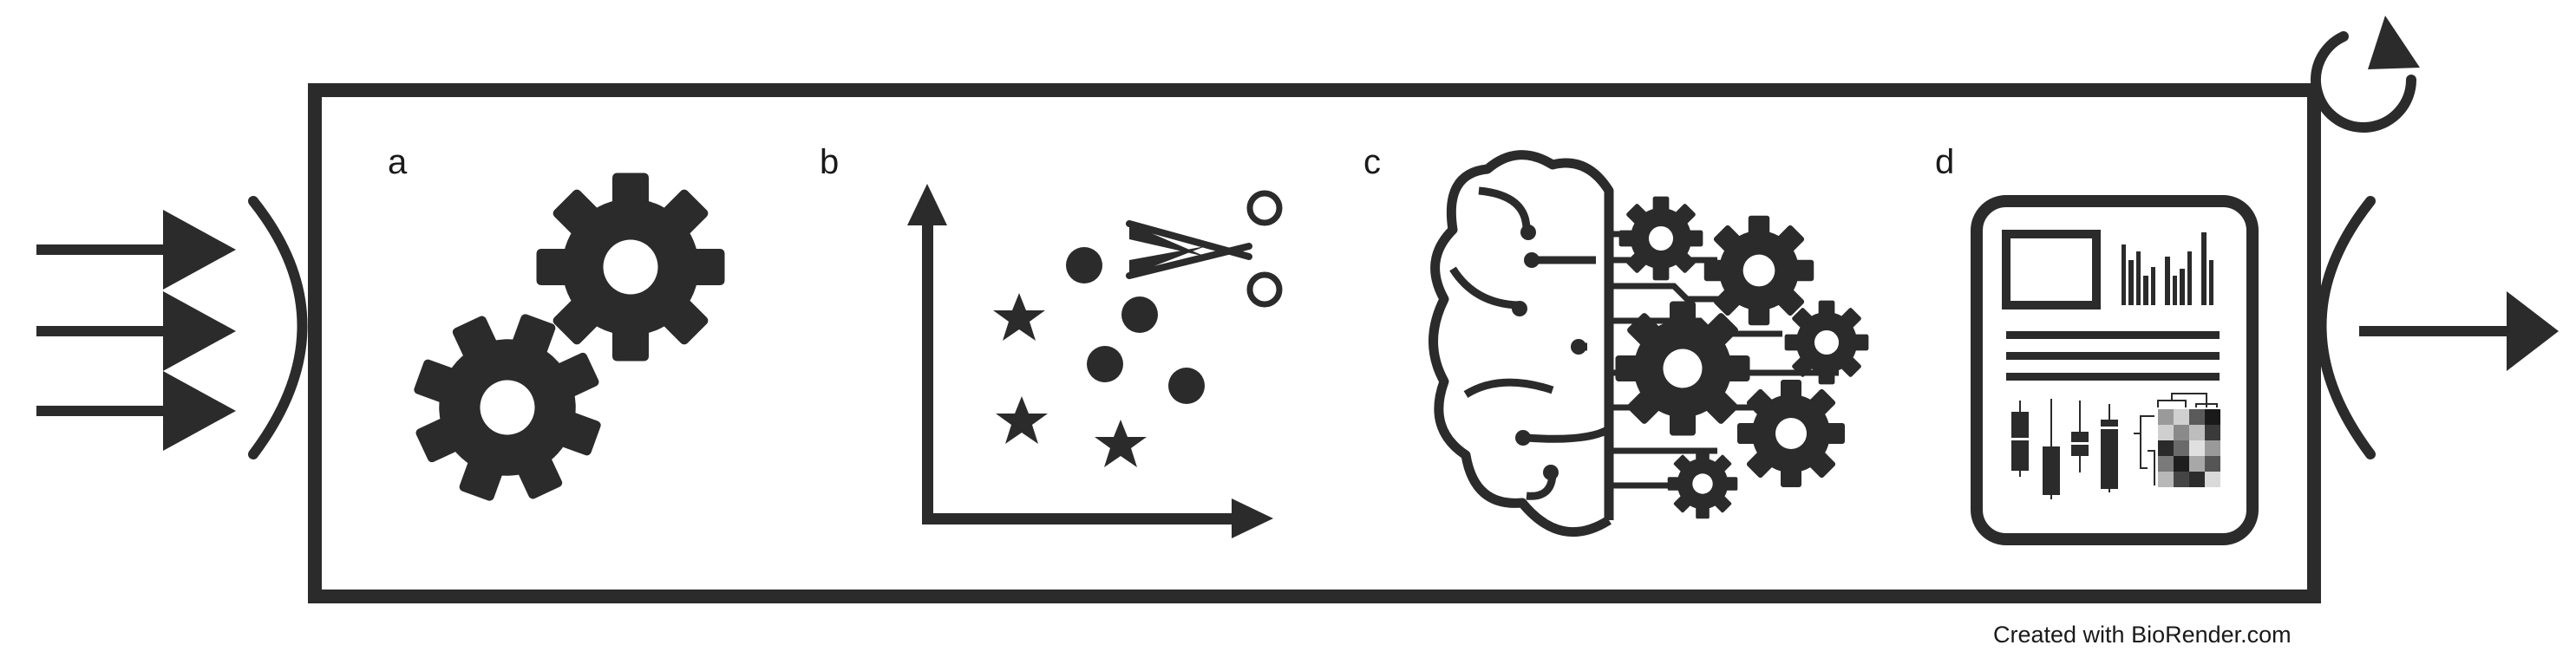 This screenshot has height=658, width=2576. I want to click on gears-icon, so click(555, 351).